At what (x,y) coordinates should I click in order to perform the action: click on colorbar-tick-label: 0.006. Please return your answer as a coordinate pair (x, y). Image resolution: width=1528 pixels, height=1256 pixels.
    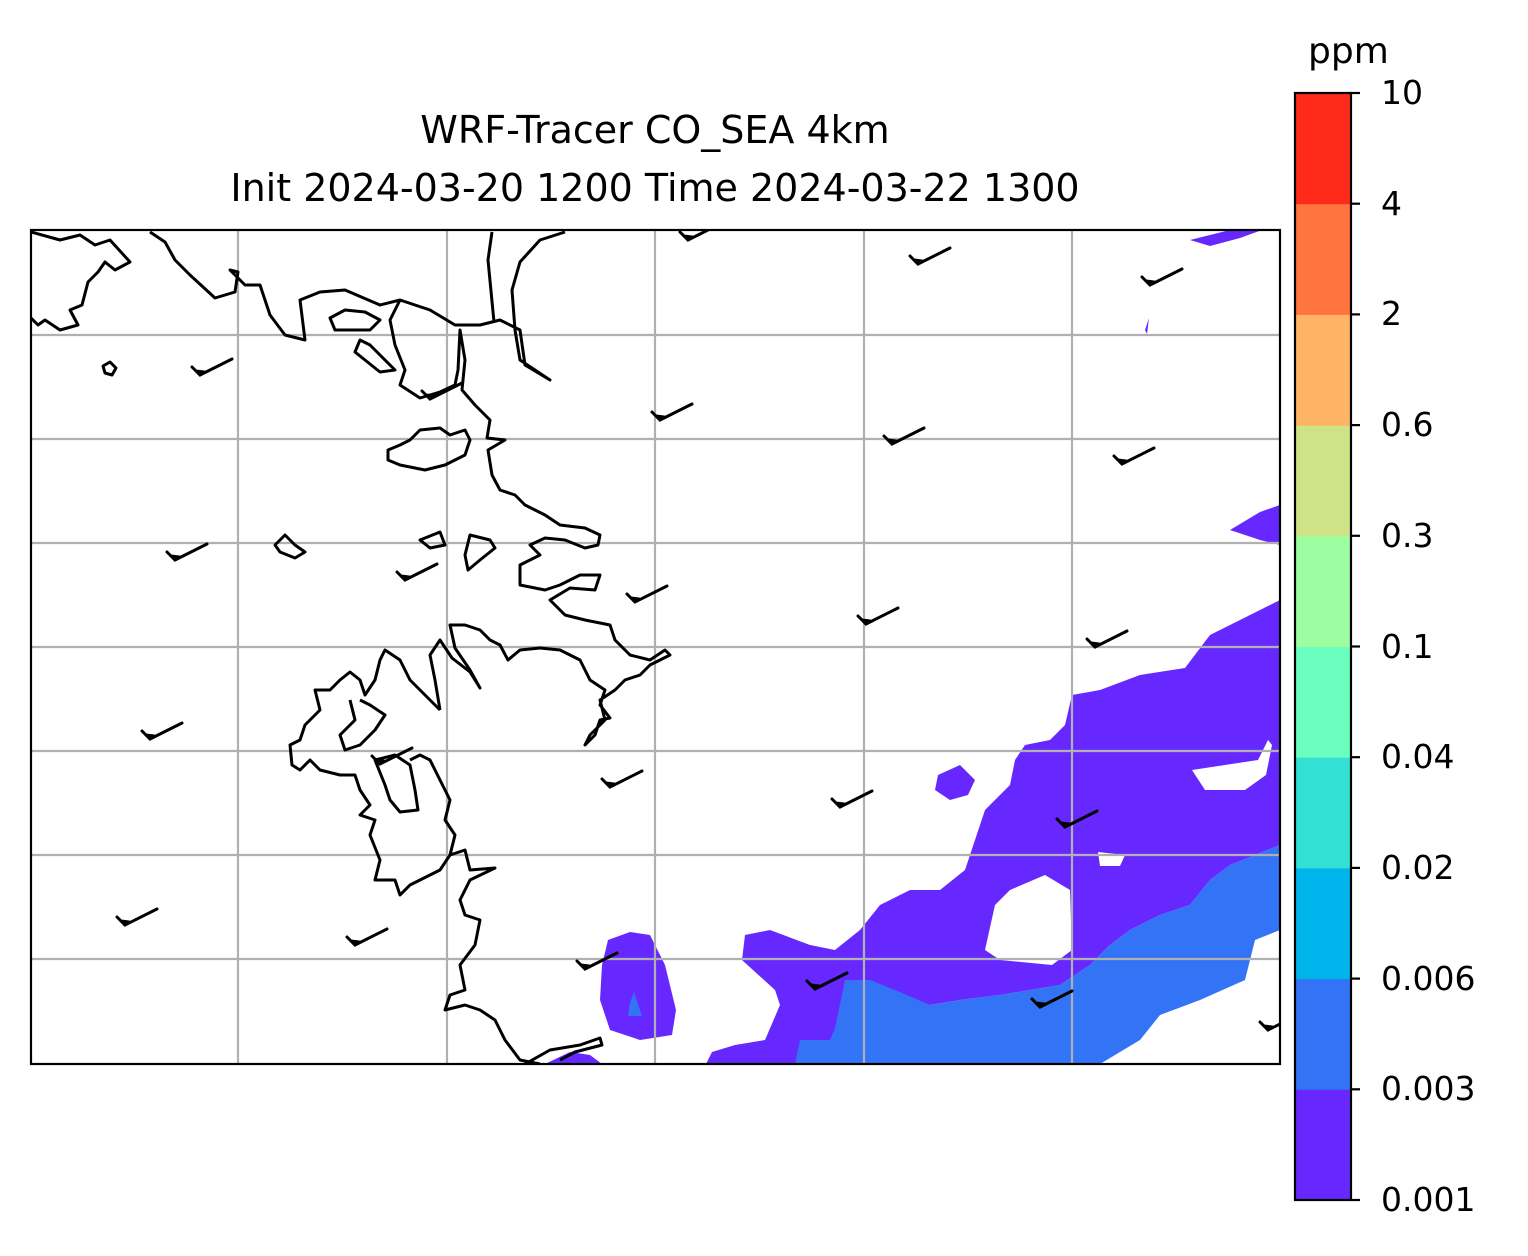
    Looking at the image, I should click on (1428, 978).